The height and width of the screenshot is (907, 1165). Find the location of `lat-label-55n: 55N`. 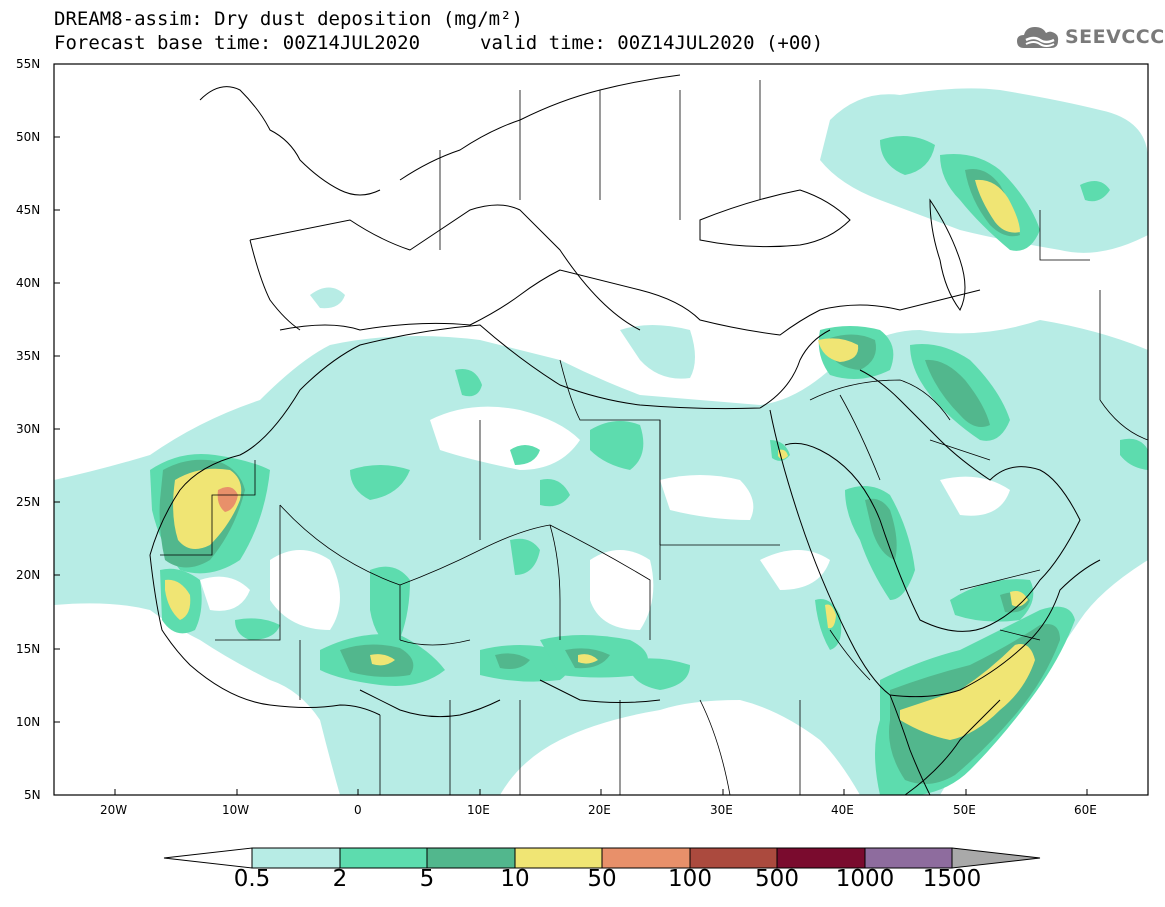

lat-label-55n: 55N is located at coordinates (28, 64).